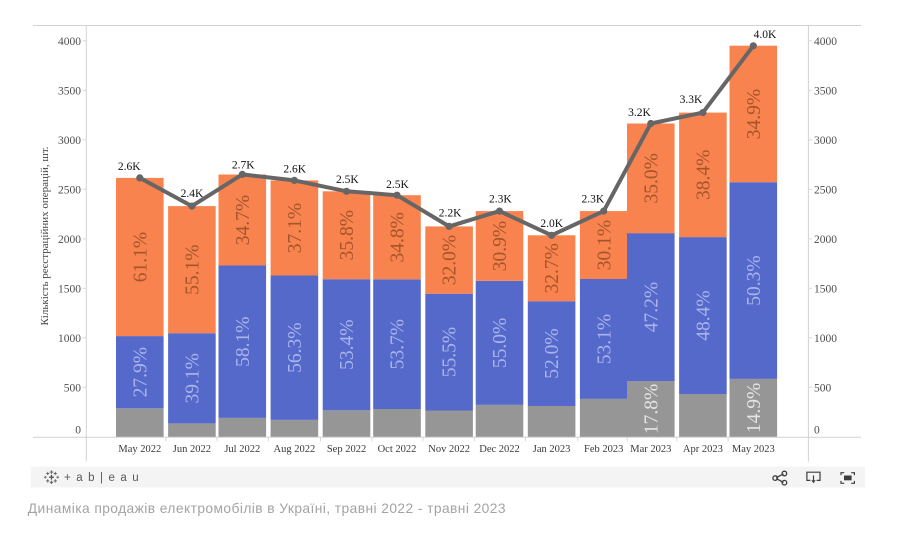 The image size is (900, 533). Describe the element at coordinates (552, 268) in the screenshot. I see `svg-text: 32.7%` at that location.